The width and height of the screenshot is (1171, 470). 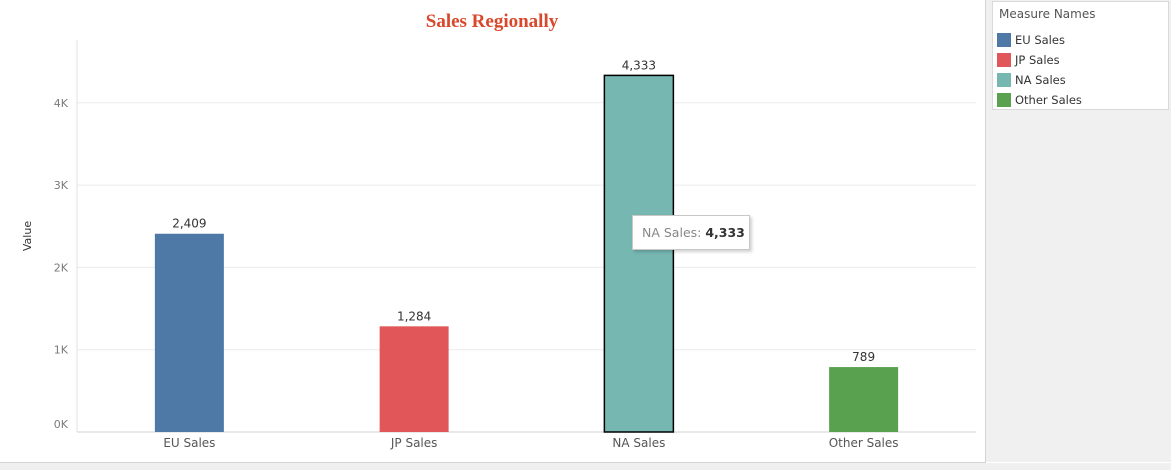 What do you see at coordinates (1048, 100) in the screenshot?
I see `legend-label-other-sales: Other Sales` at bounding box center [1048, 100].